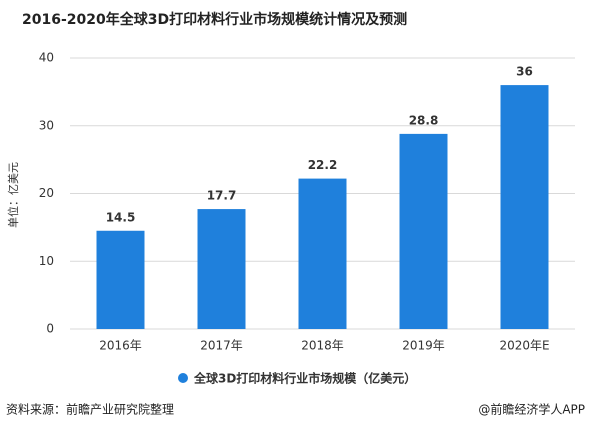 The height and width of the screenshot is (431, 591). What do you see at coordinates (46, 261) in the screenshot?
I see `y-tick-label: 10` at bounding box center [46, 261].